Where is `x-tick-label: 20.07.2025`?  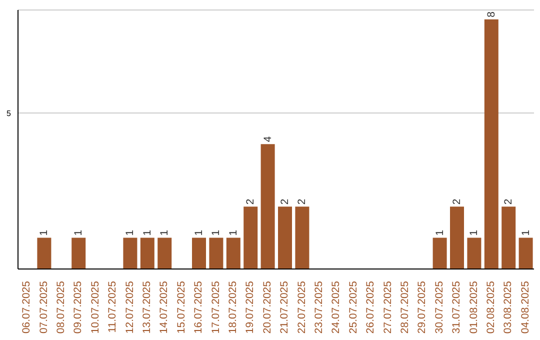 x-tick-label: 20.07.2025 is located at coordinates (267, 307).